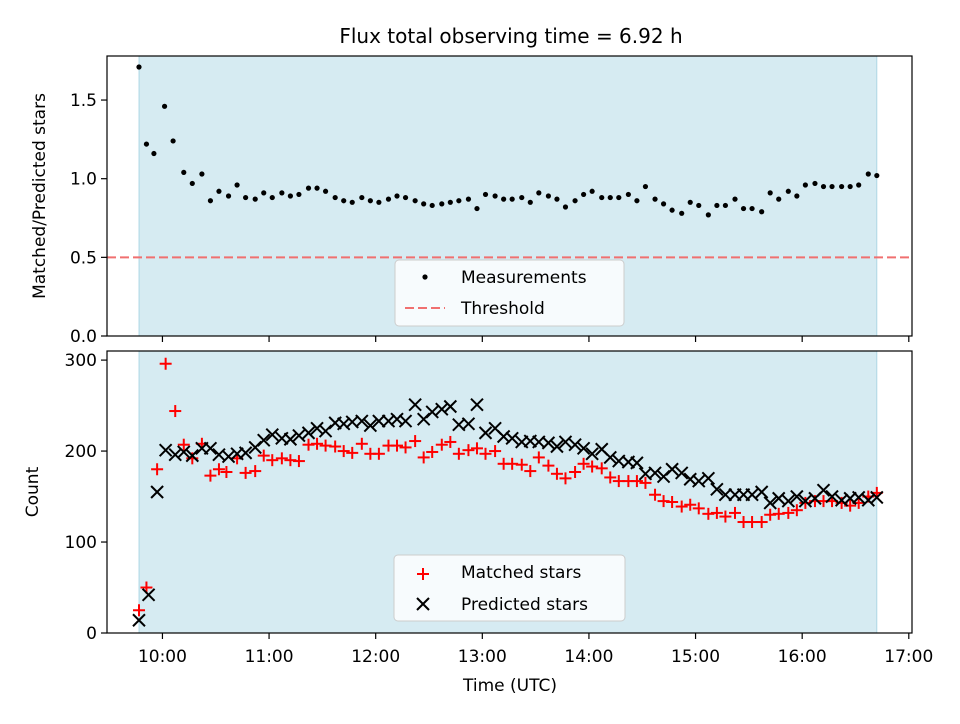 The image size is (960, 724). Describe the element at coordinates (40, 196) in the screenshot. I see `top-y-axis-label: Matched/Predicted stars` at that location.